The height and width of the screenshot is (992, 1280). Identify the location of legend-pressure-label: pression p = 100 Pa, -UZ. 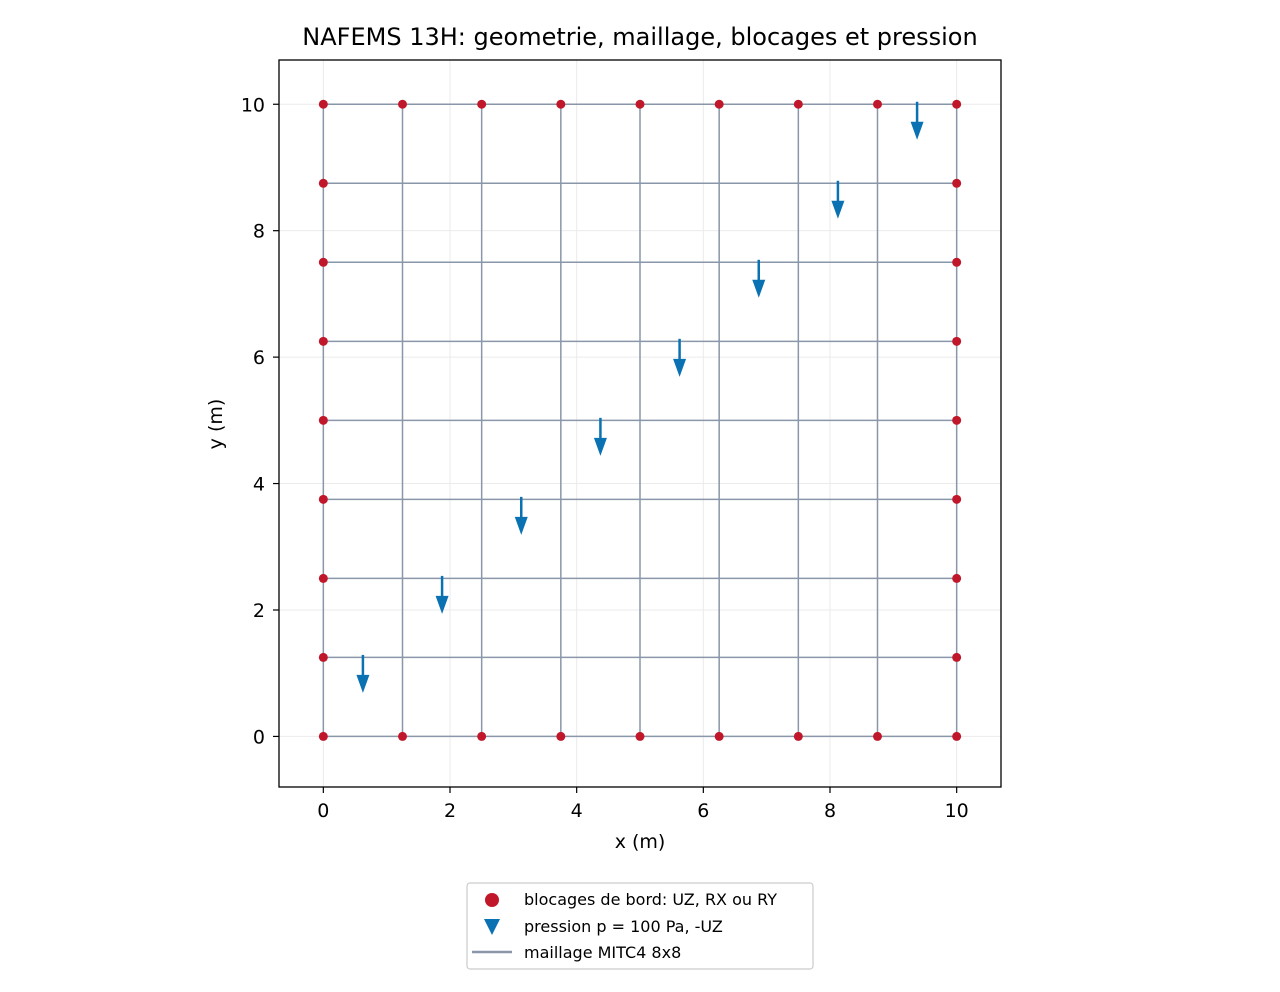
(623, 926).